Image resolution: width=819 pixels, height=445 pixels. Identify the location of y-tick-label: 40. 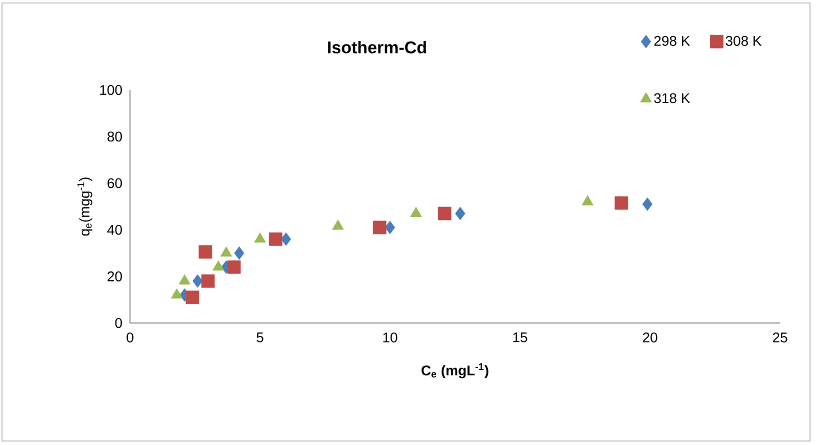
(114, 229).